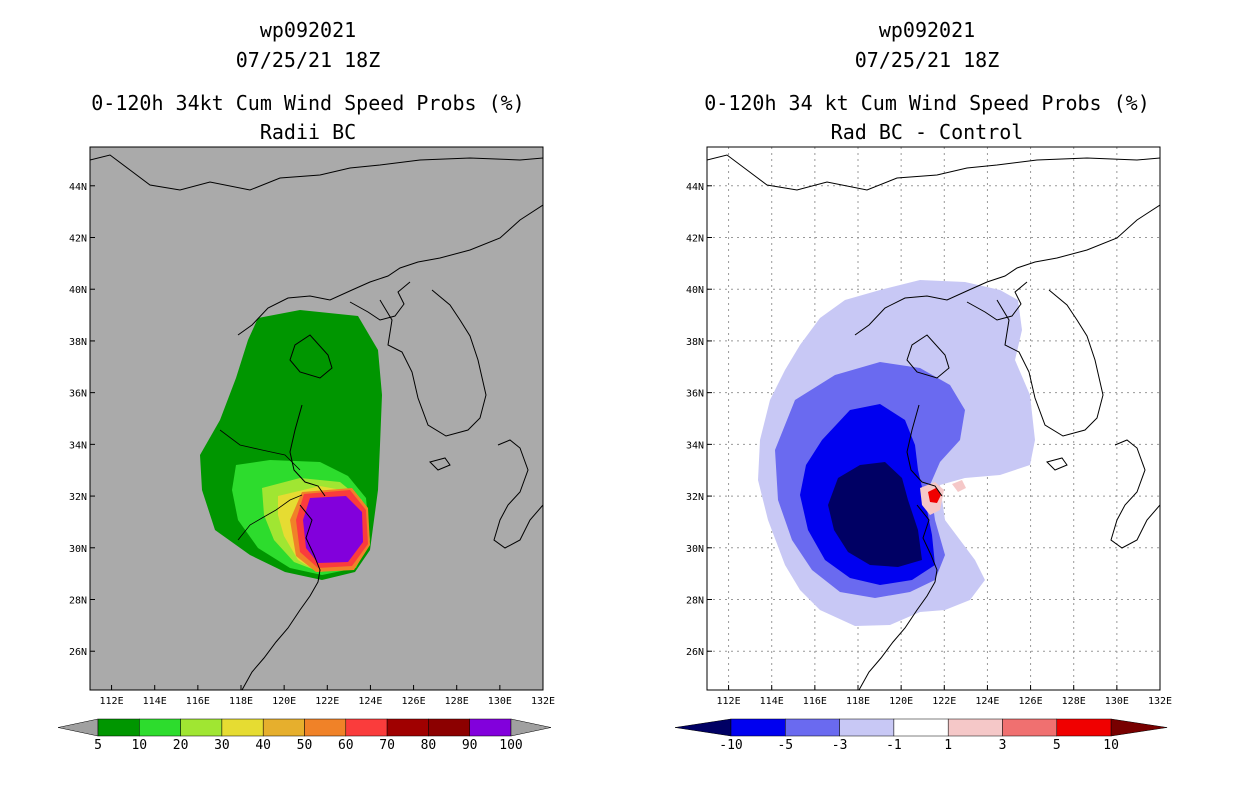  Describe the element at coordinates (927, 30) in the screenshot. I see `right-title-storm: wp092021` at that location.